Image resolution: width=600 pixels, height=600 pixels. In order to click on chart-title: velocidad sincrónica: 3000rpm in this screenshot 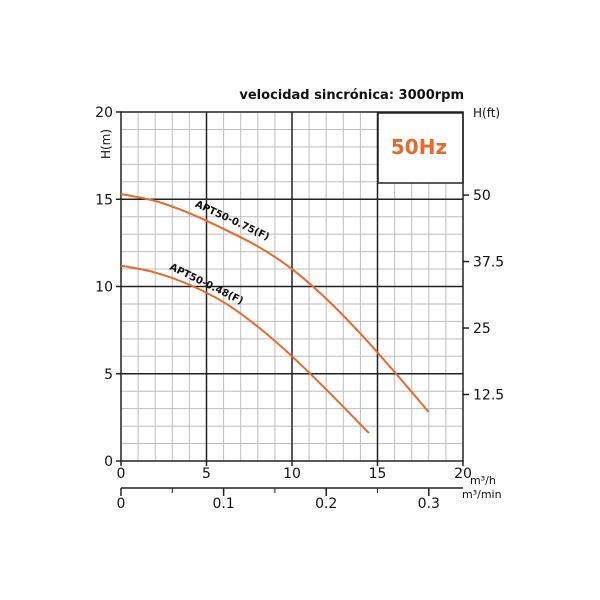, I will do `click(351, 95)`.